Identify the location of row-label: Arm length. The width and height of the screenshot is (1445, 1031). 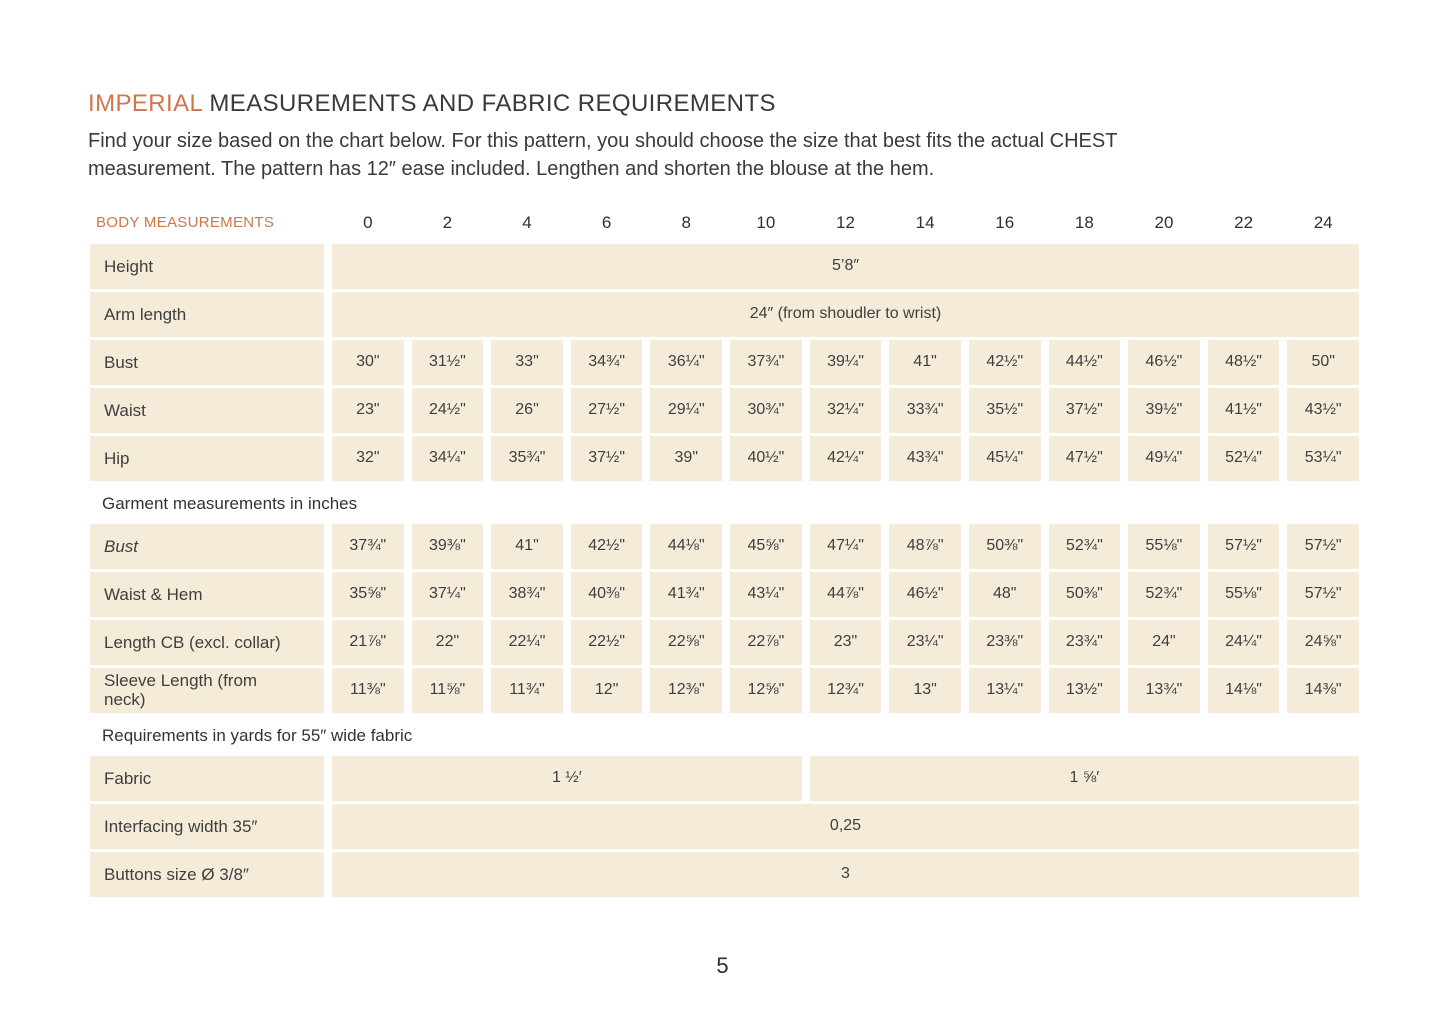
(207, 314).